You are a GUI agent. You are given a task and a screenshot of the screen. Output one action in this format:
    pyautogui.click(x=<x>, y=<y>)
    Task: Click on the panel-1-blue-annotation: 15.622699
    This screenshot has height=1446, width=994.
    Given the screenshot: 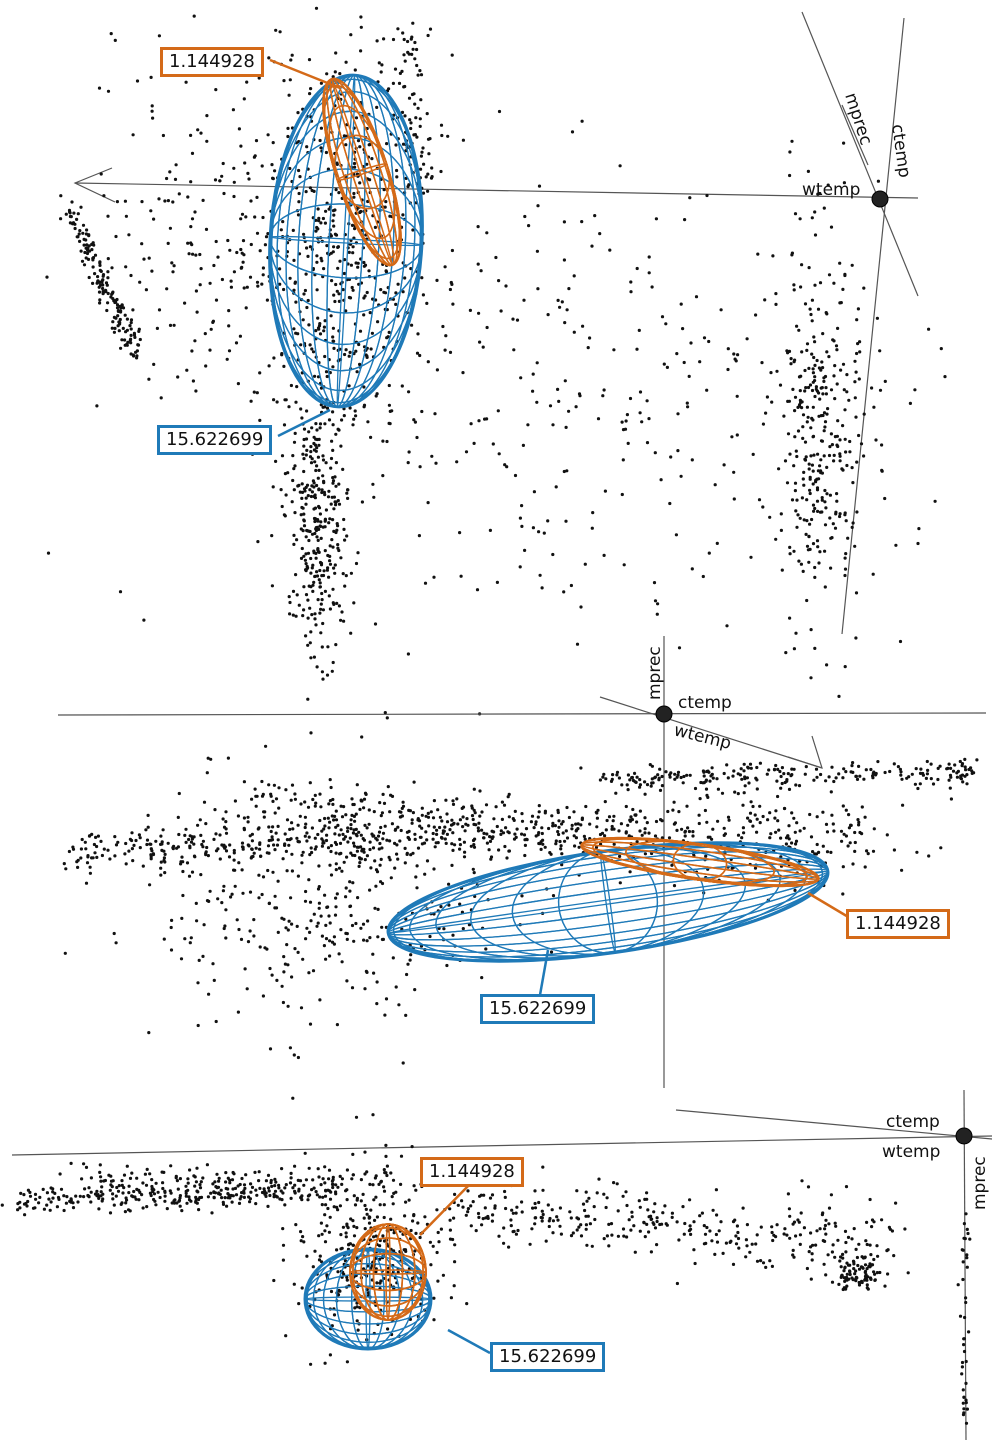 What is the action you would take?
    pyautogui.click(x=215, y=440)
    